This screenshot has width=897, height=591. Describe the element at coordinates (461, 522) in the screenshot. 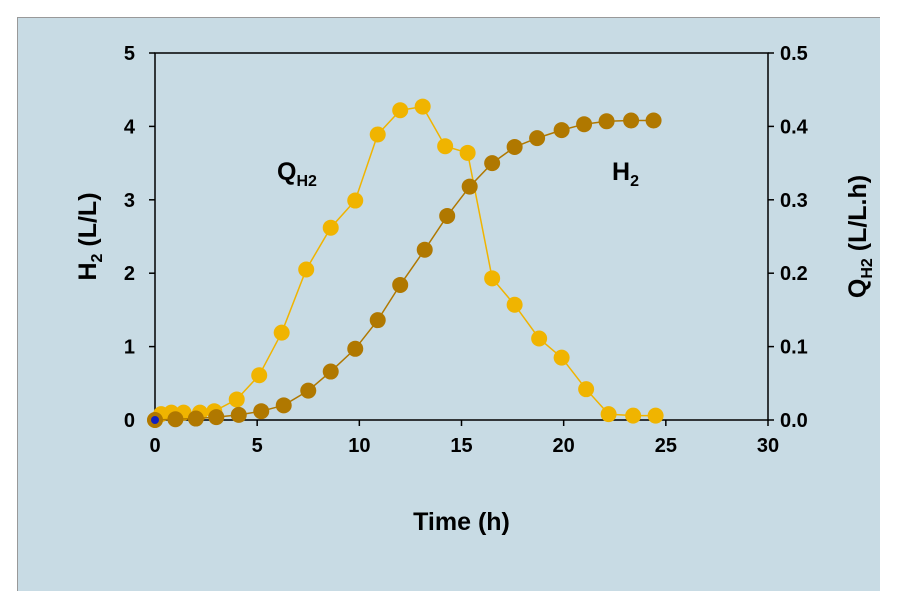

I see `x-axis-title: Time (h)` at that location.